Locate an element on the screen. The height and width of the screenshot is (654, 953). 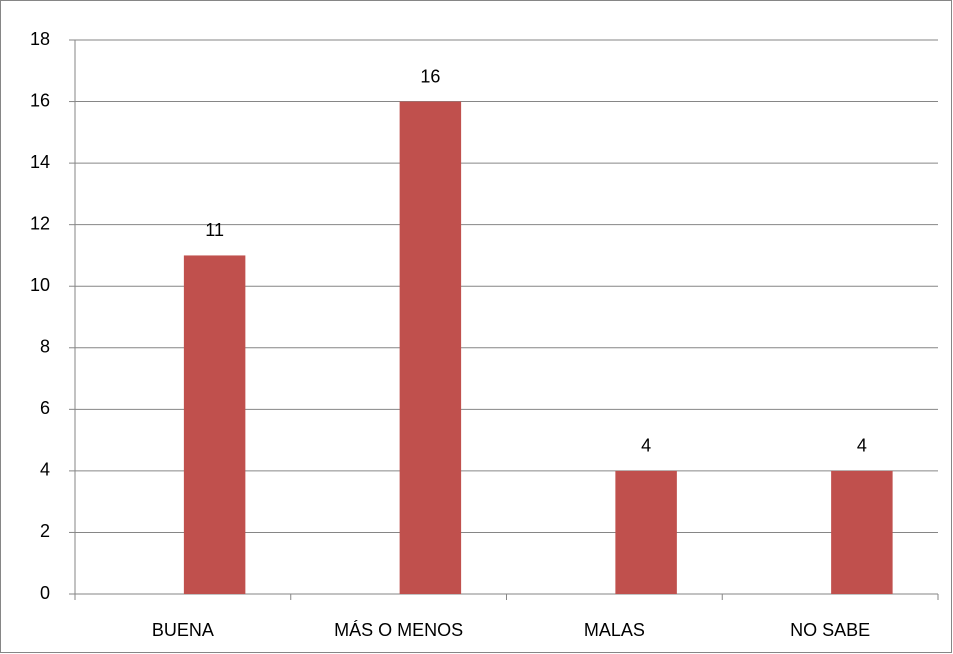
x-tick-label: MALAS is located at coordinates (614, 630).